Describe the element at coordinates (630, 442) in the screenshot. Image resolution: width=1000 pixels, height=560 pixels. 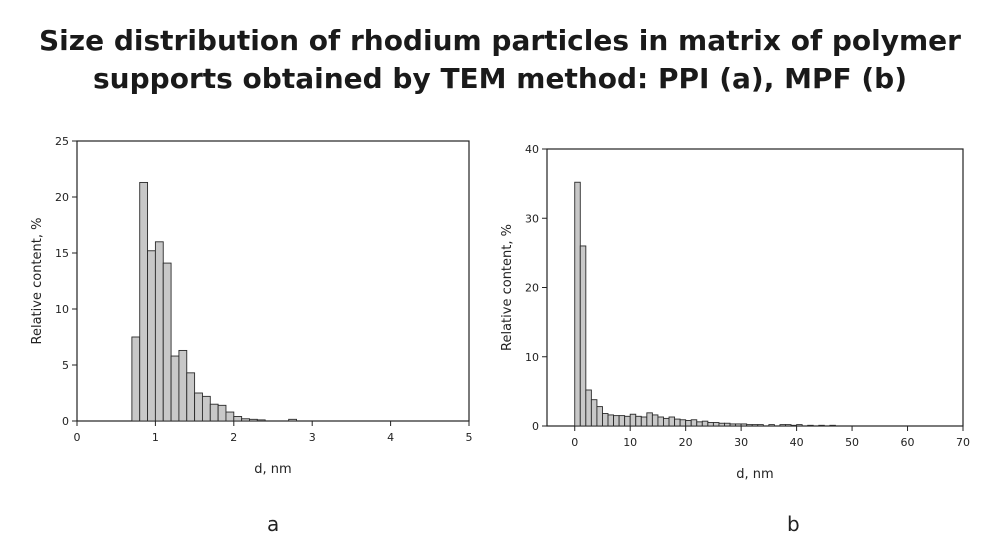
I see `x-tick-label-b: 10` at that location.